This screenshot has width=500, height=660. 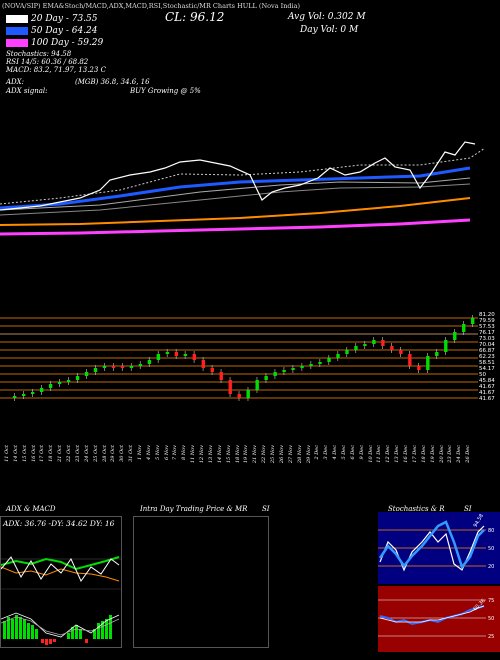 I want to click on date-label: 19 Nov, so click(x=246, y=454).